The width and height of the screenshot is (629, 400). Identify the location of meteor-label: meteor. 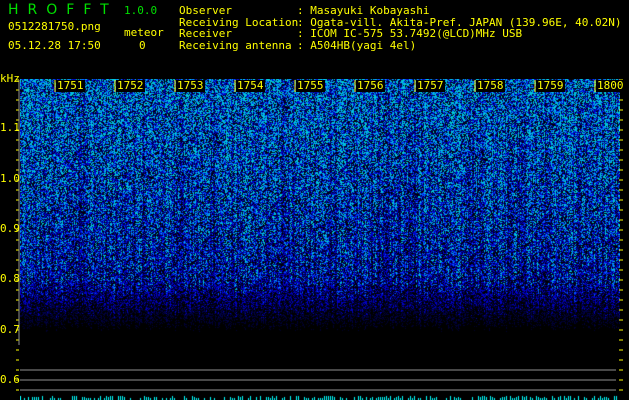
(144, 32).